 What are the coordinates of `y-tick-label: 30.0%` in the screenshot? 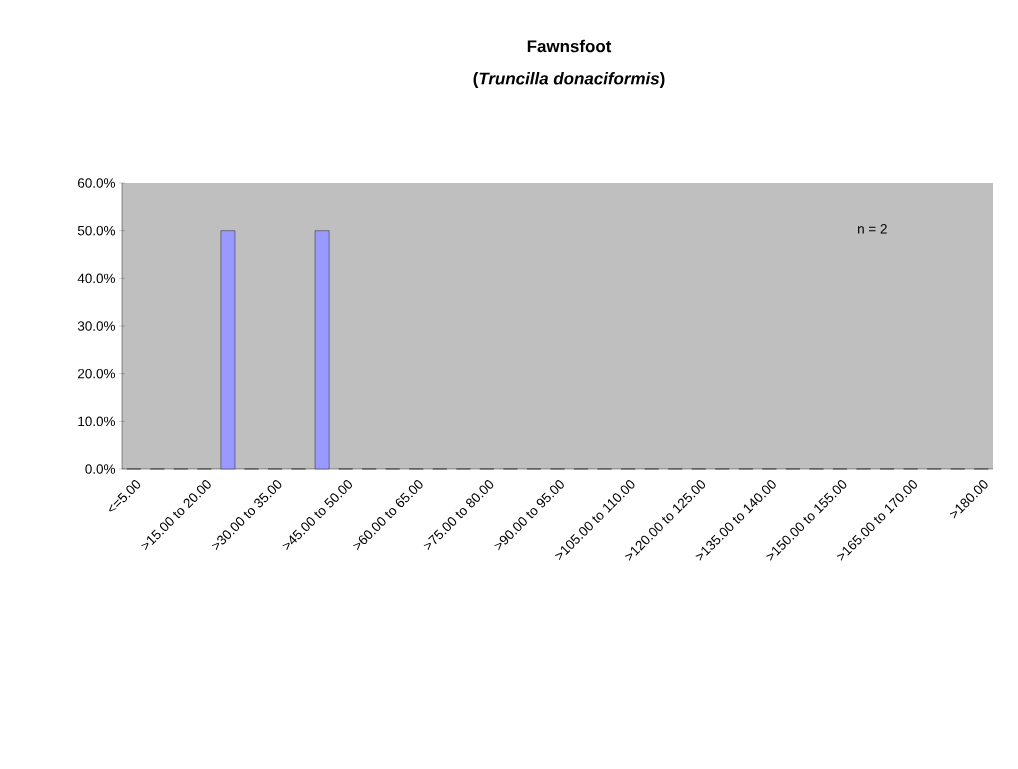 It's located at (96, 326).